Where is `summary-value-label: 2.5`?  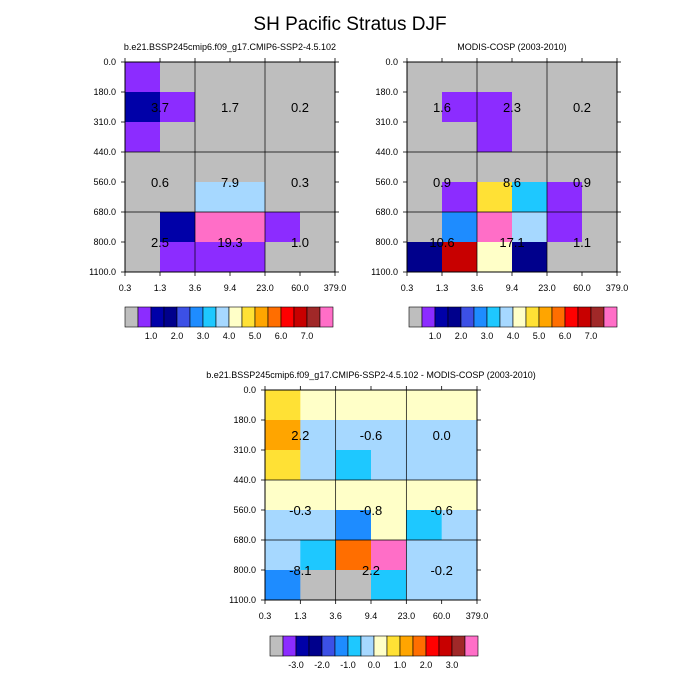
summary-value-label: 2.5 is located at coordinates (160, 242).